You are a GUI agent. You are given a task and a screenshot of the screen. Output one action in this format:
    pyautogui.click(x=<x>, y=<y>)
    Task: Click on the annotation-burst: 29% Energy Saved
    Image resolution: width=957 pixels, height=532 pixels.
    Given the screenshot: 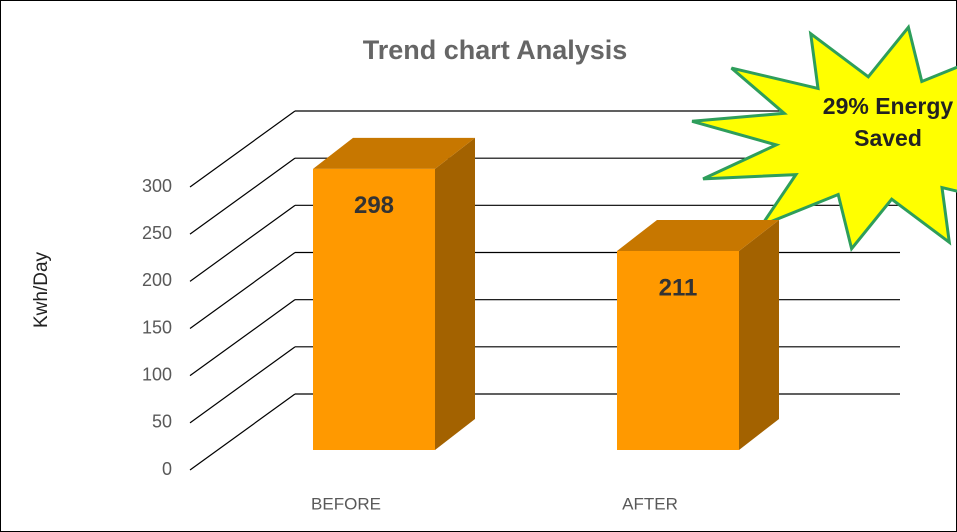 What is the action you would take?
    pyautogui.click(x=824, y=138)
    